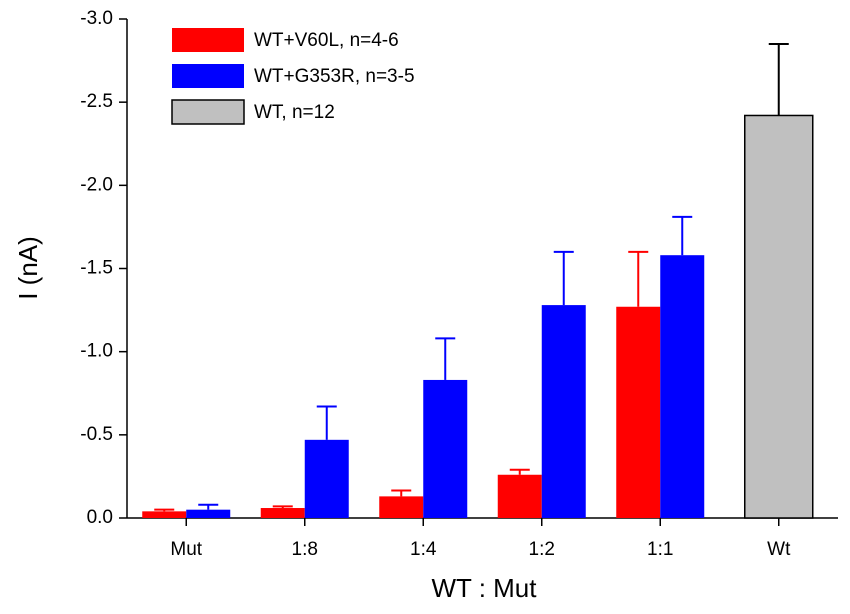  What do you see at coordinates (28, 268) in the screenshot?
I see `y-axis-label: I (nA)` at bounding box center [28, 268].